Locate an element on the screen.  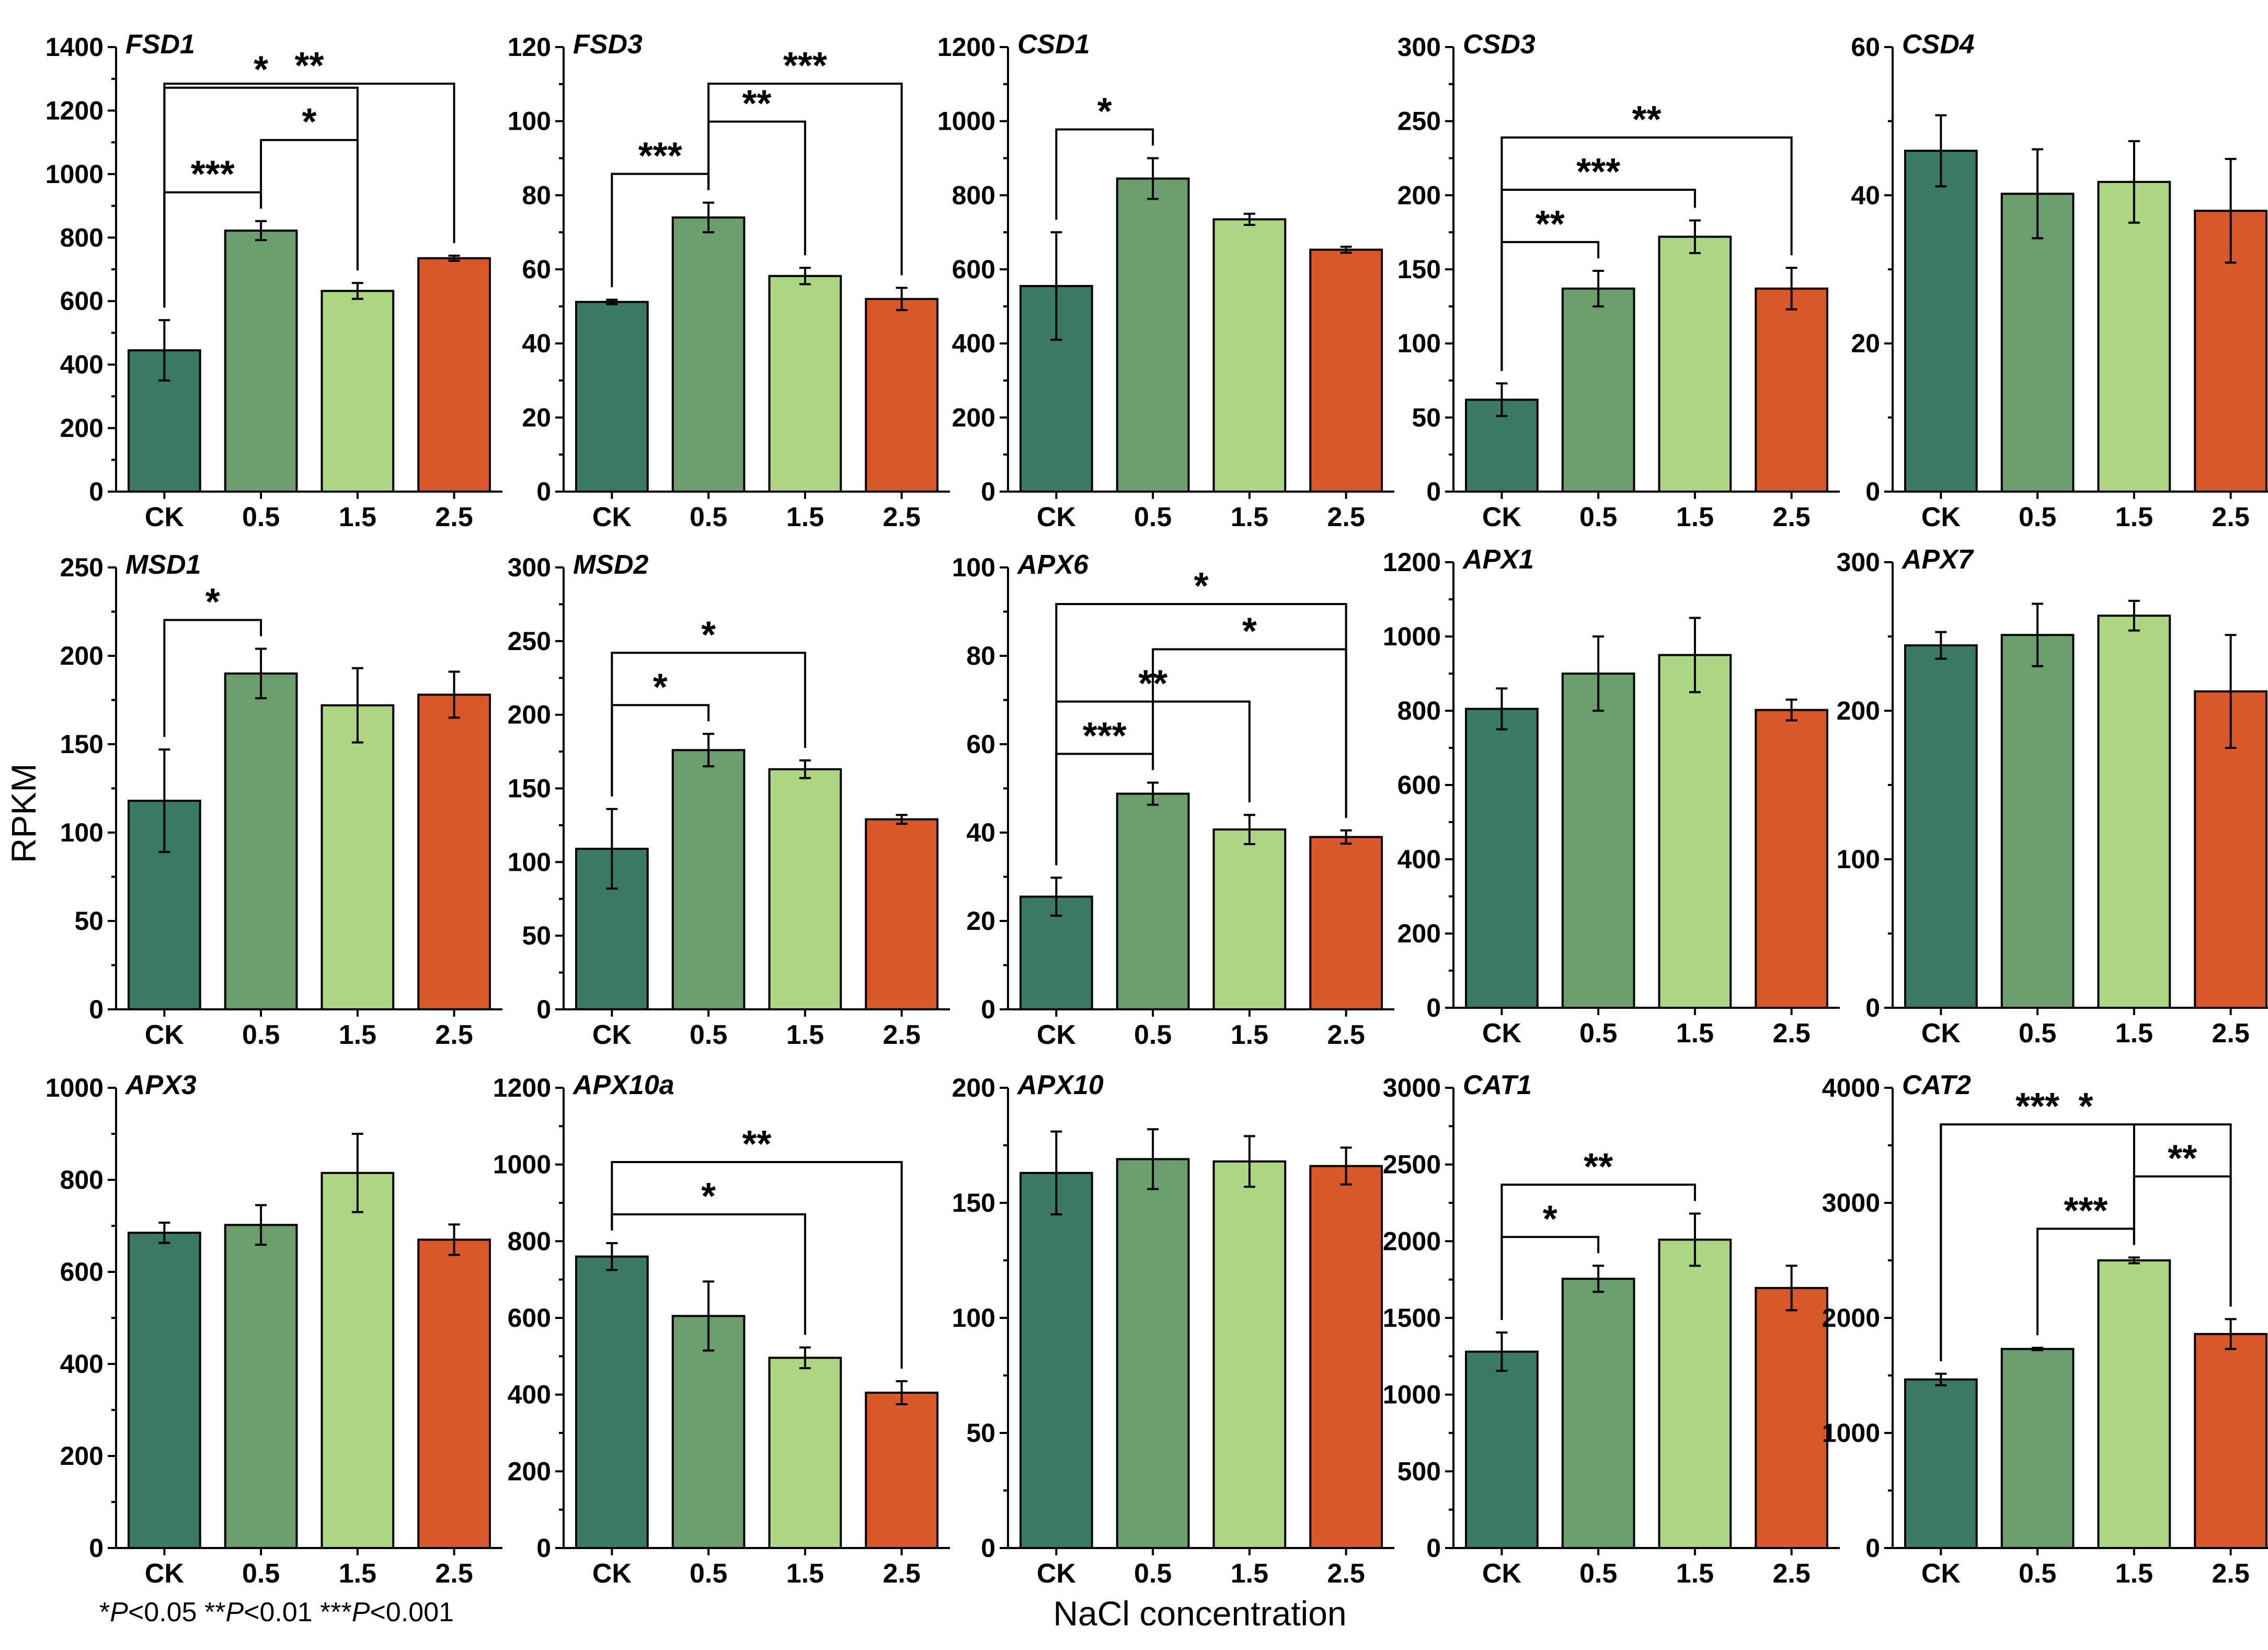
panel-title: CSD4 is located at coordinates (1939, 44).